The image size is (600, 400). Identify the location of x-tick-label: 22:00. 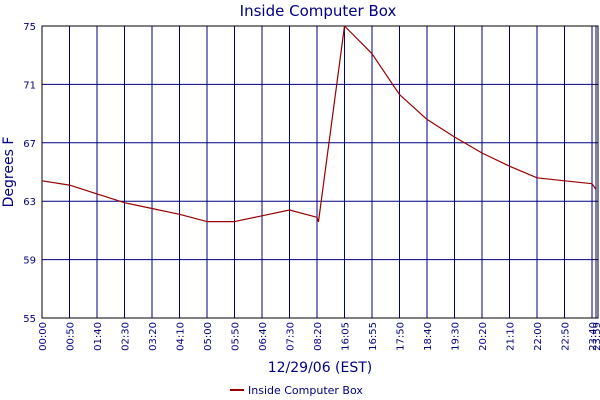
(538, 336).